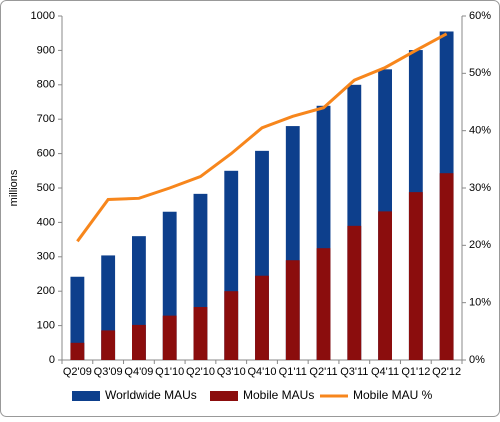 The width and height of the screenshot is (500, 422). Describe the element at coordinates (46, 119) in the screenshot. I see `y-tick-label: 700` at that location.